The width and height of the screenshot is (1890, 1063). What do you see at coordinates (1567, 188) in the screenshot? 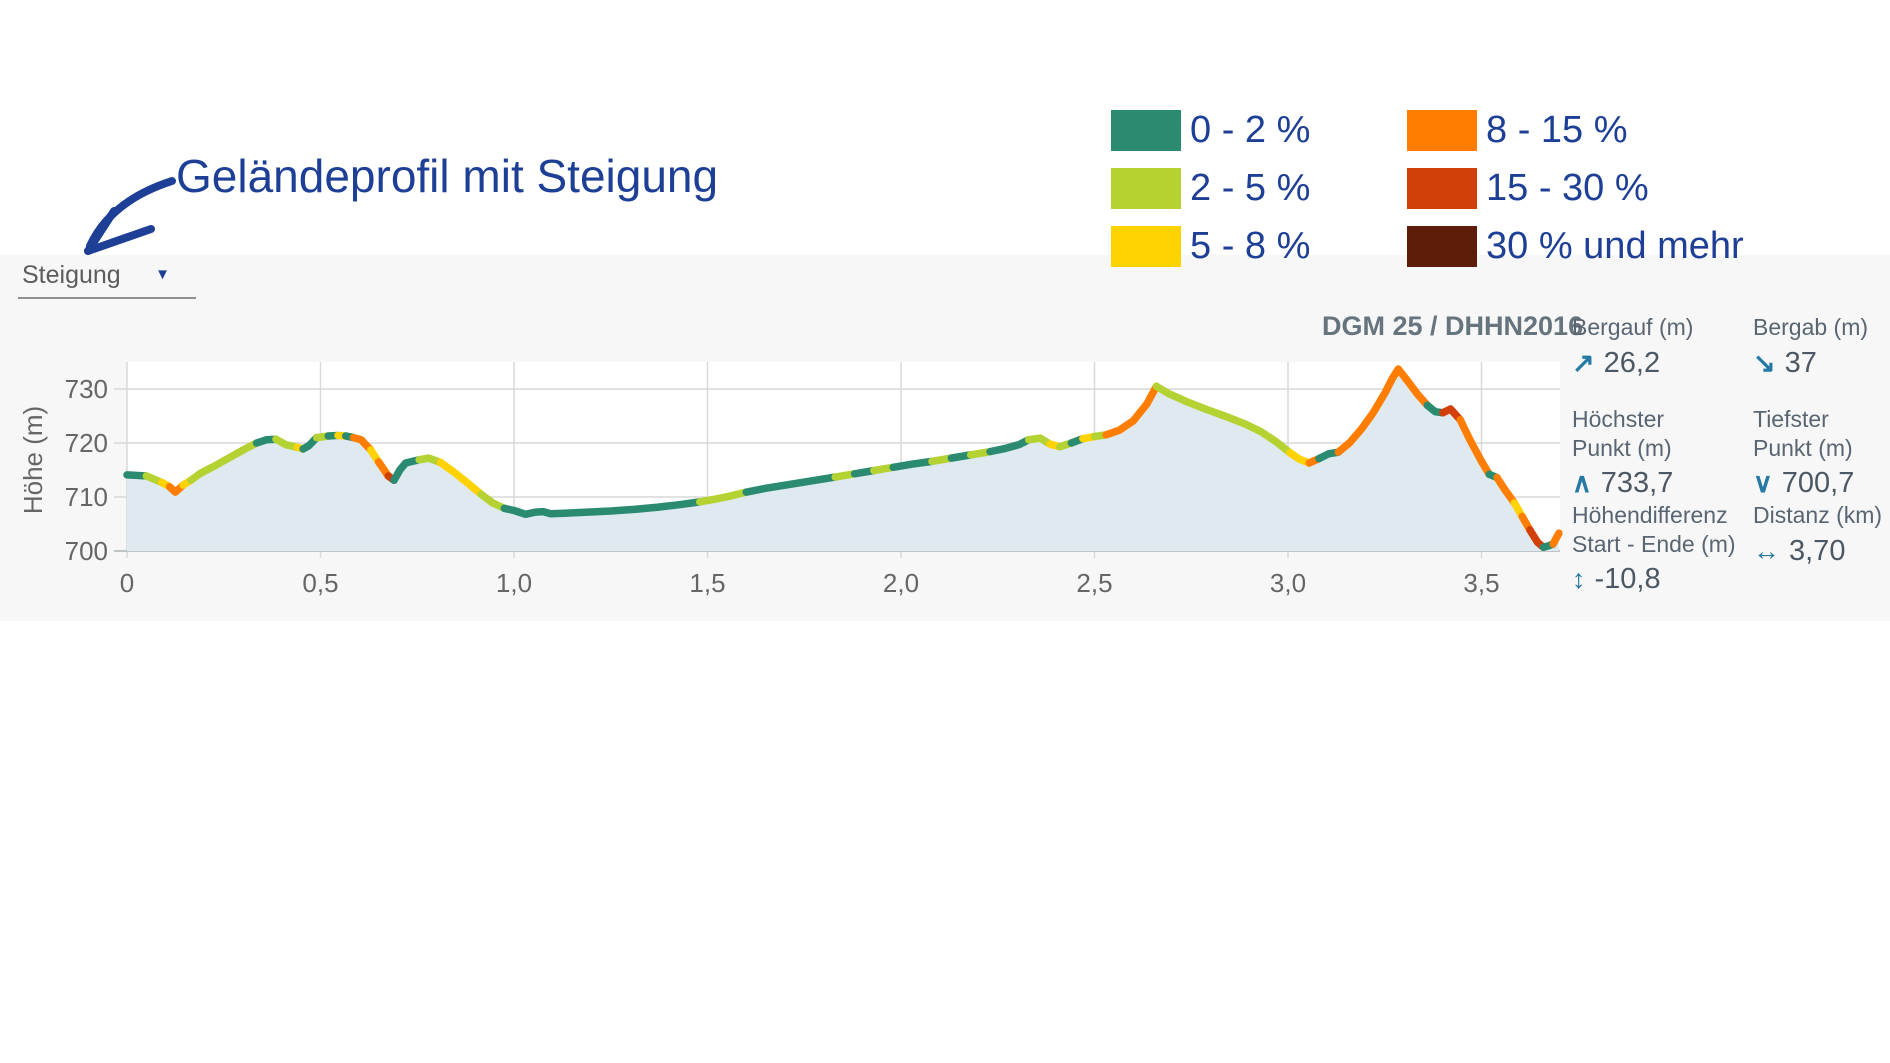
I see `legend-label: 15 - 30 %` at bounding box center [1567, 188].